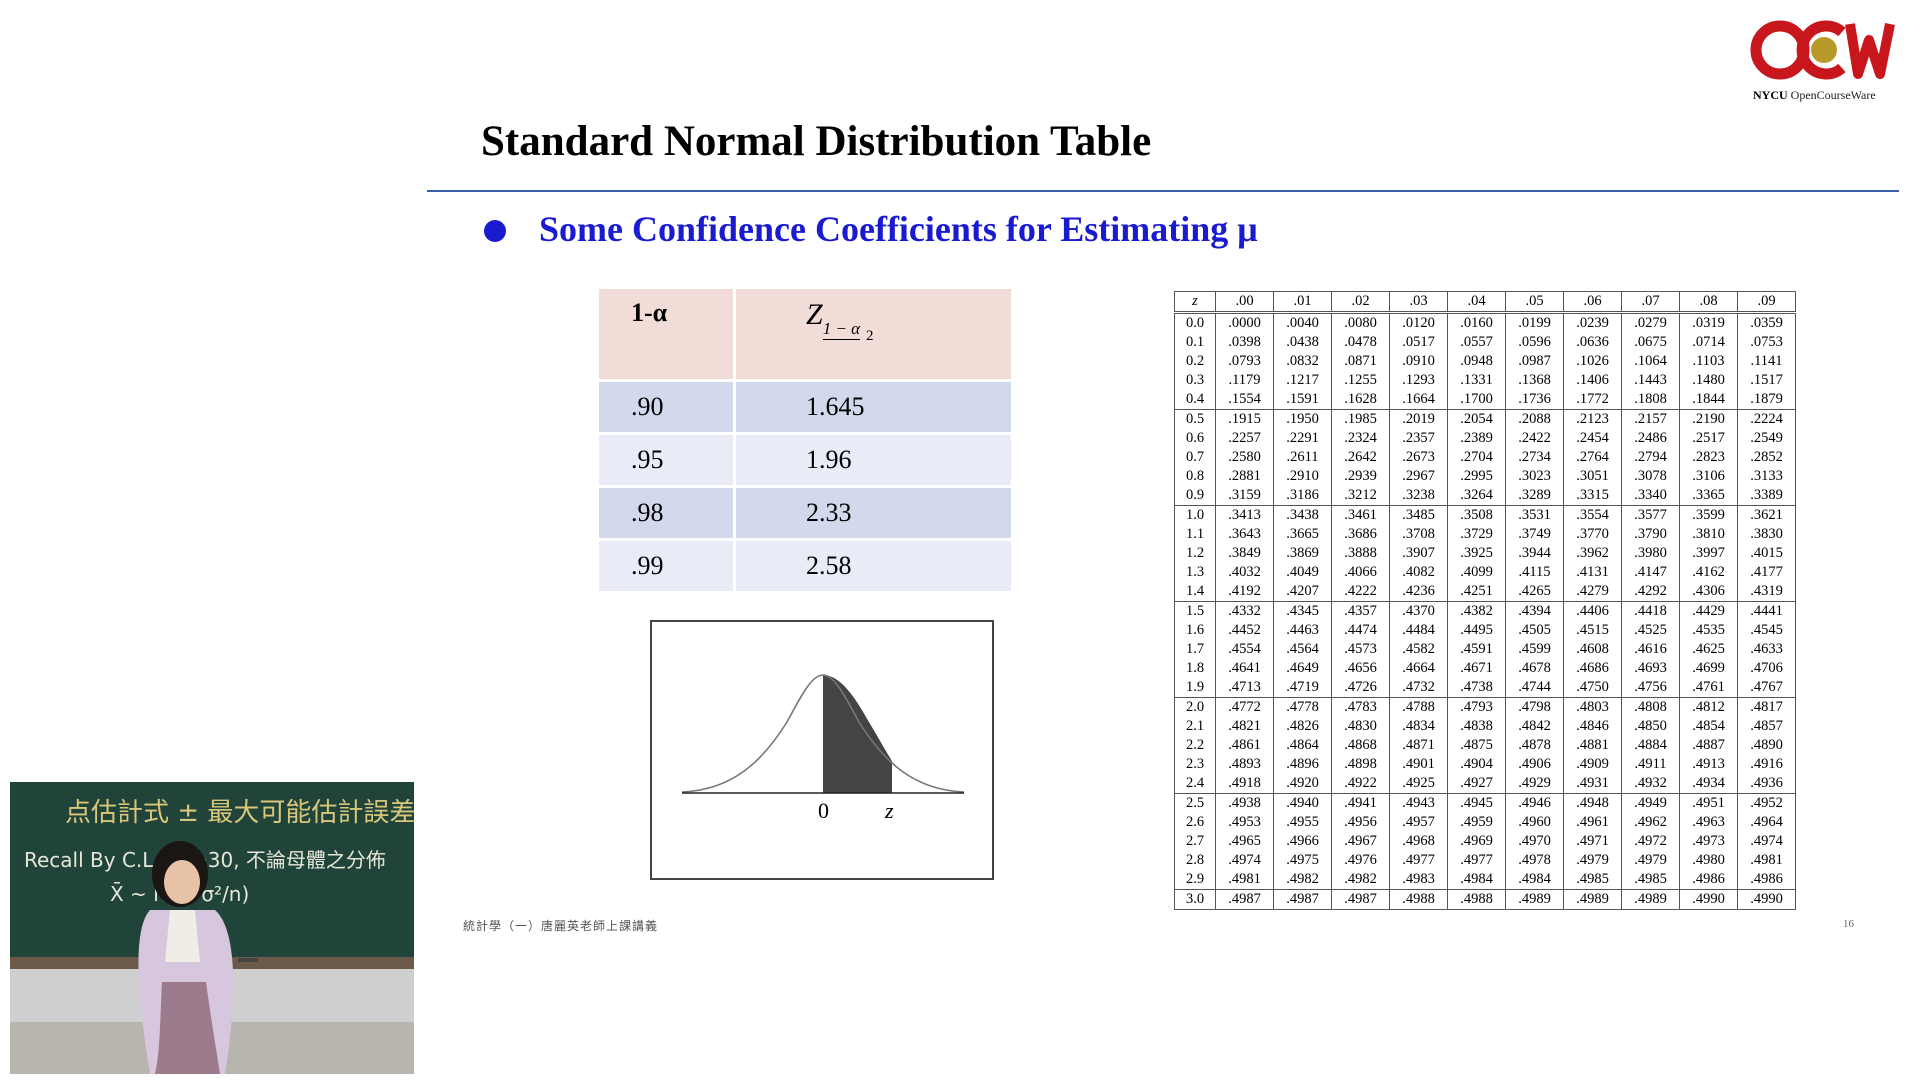  Describe the element at coordinates (1418, 860) in the screenshot. I see `z-table-cell: .4977` at that location.